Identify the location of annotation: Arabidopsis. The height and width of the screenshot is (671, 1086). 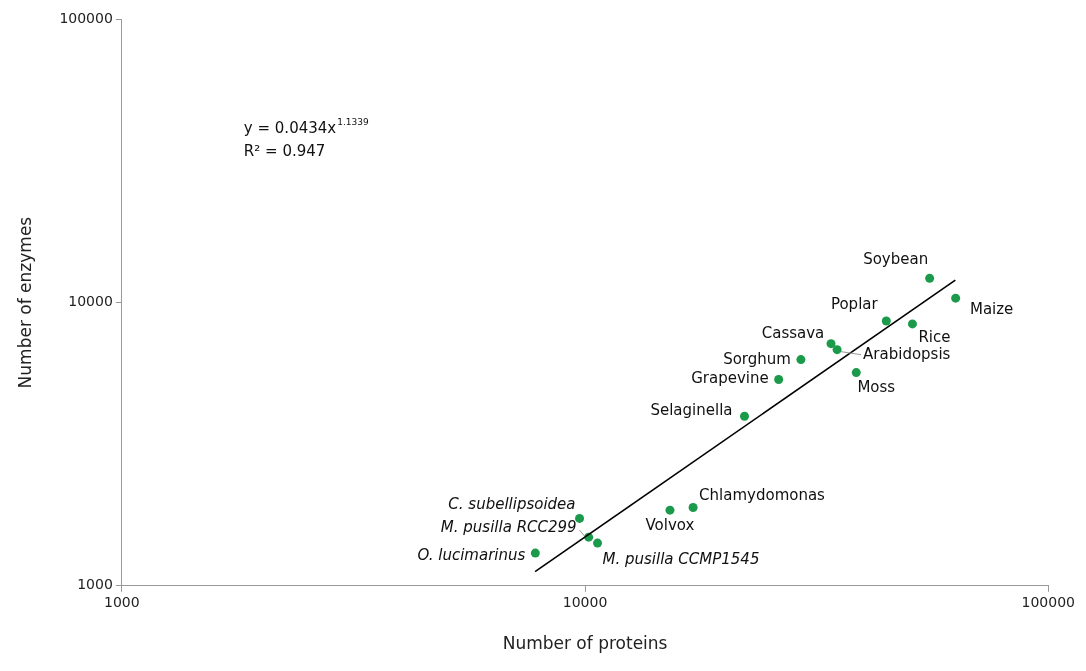
(907, 353).